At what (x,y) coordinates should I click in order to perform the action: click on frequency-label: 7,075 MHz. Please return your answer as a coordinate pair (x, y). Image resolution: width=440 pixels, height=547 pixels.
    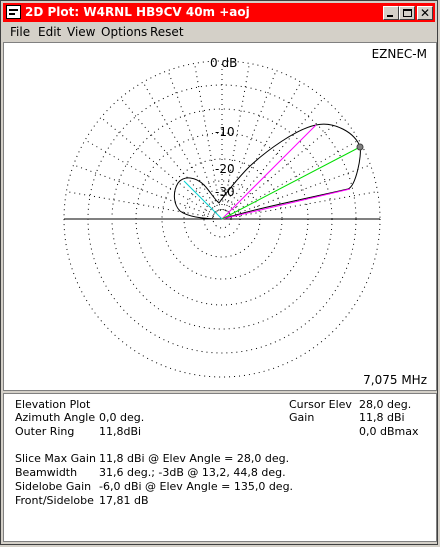
    Looking at the image, I should click on (395, 380).